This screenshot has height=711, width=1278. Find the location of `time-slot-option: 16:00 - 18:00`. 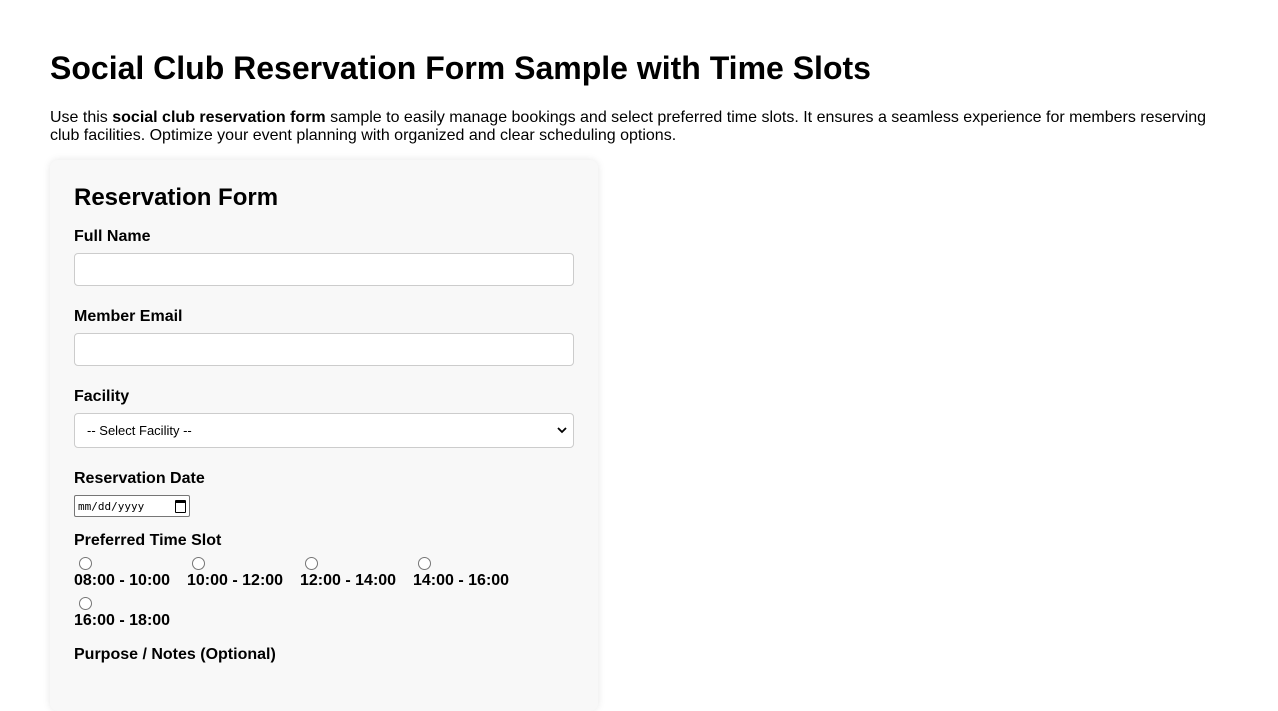

time-slot-option: 16:00 - 18:00 is located at coordinates (130, 614).